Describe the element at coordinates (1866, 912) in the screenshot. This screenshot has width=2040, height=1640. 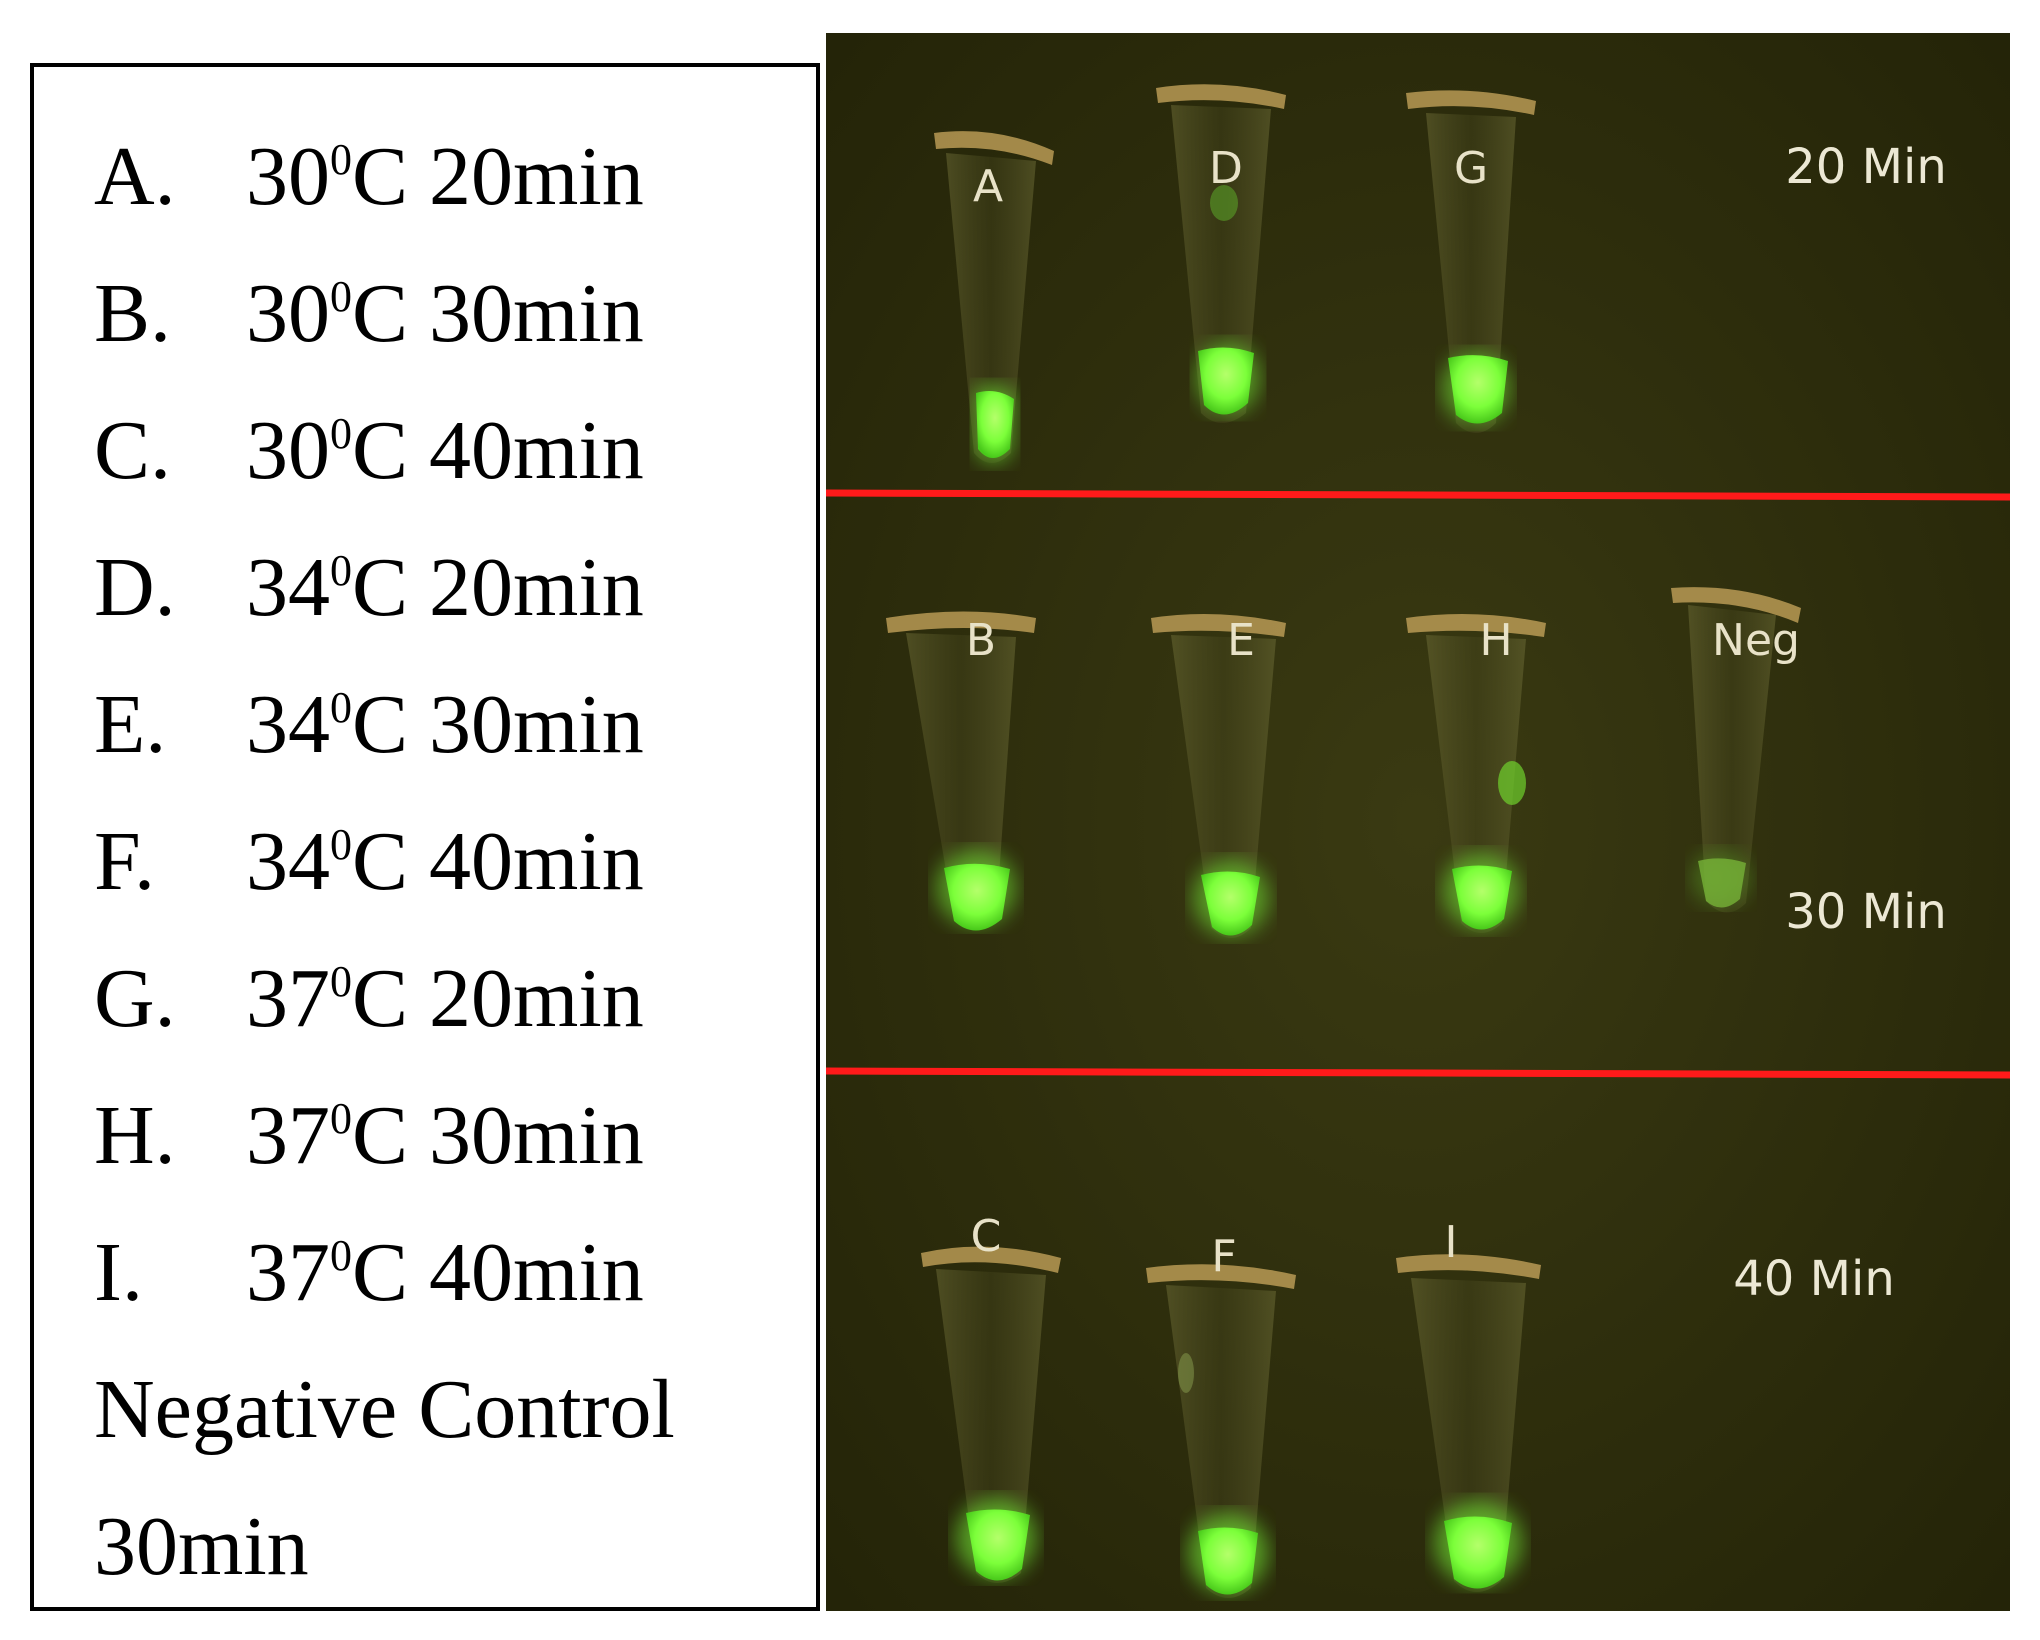
I see `time-label-30: 30 Min` at that location.